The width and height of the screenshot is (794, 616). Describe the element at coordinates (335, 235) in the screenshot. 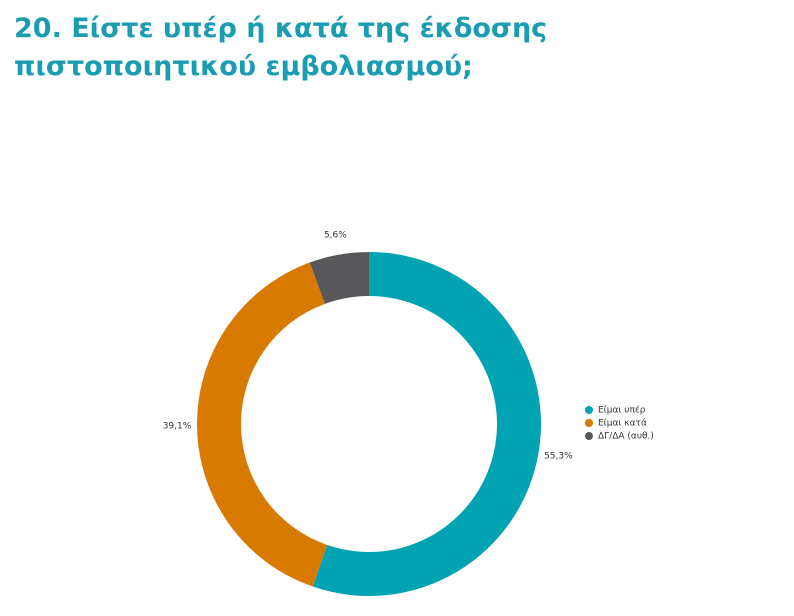

I see `data-label: 5,6%` at that location.